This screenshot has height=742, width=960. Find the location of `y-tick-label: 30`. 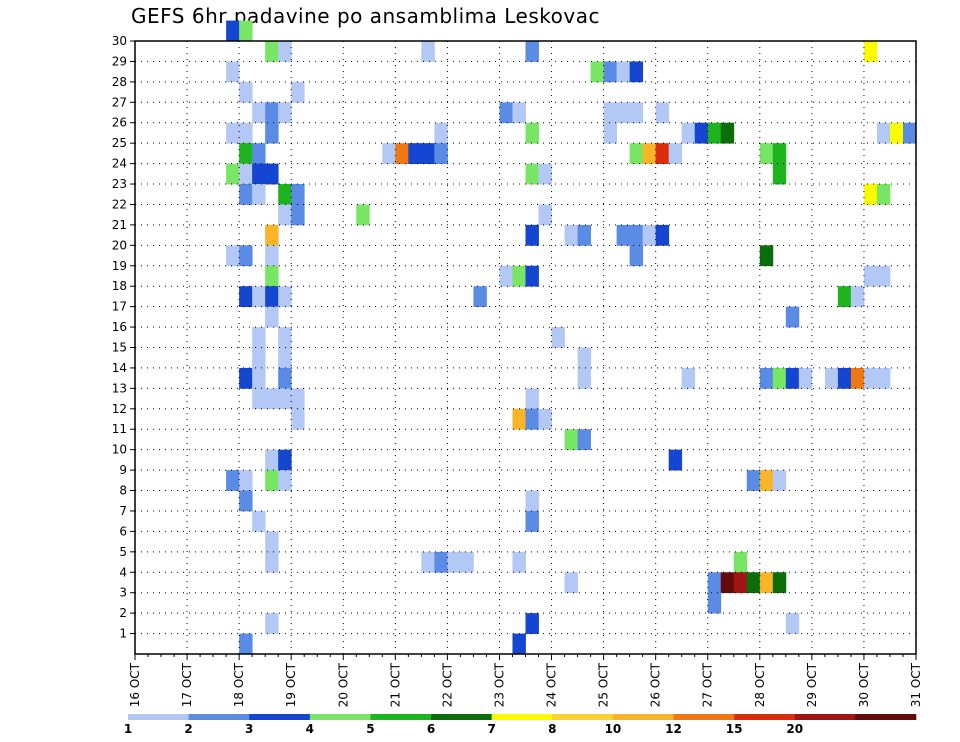

y-tick-label: 30 is located at coordinates (119, 41).